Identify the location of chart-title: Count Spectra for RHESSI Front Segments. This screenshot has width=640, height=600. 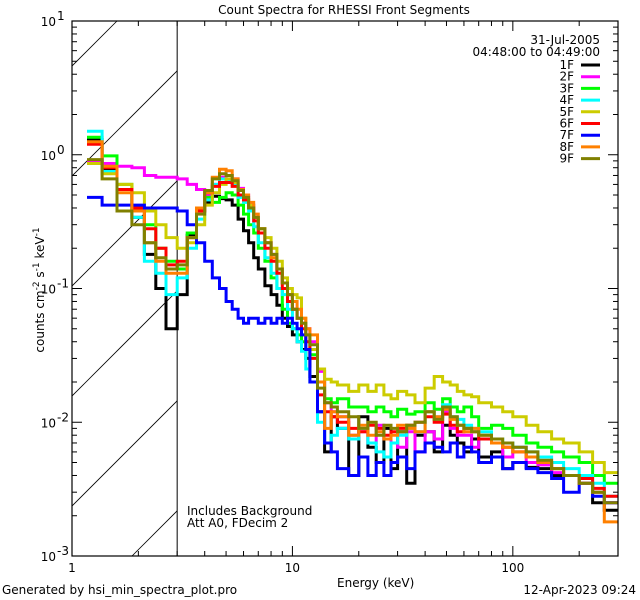
(344, 10).